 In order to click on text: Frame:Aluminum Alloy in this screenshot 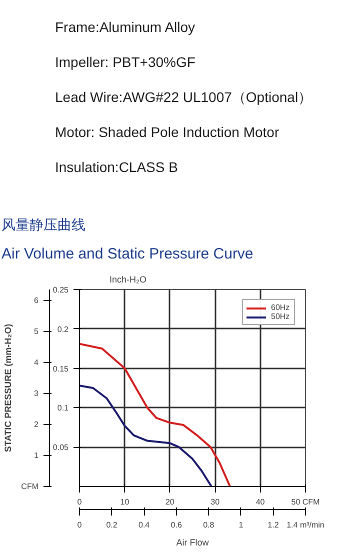, I will do `click(125, 27)`.